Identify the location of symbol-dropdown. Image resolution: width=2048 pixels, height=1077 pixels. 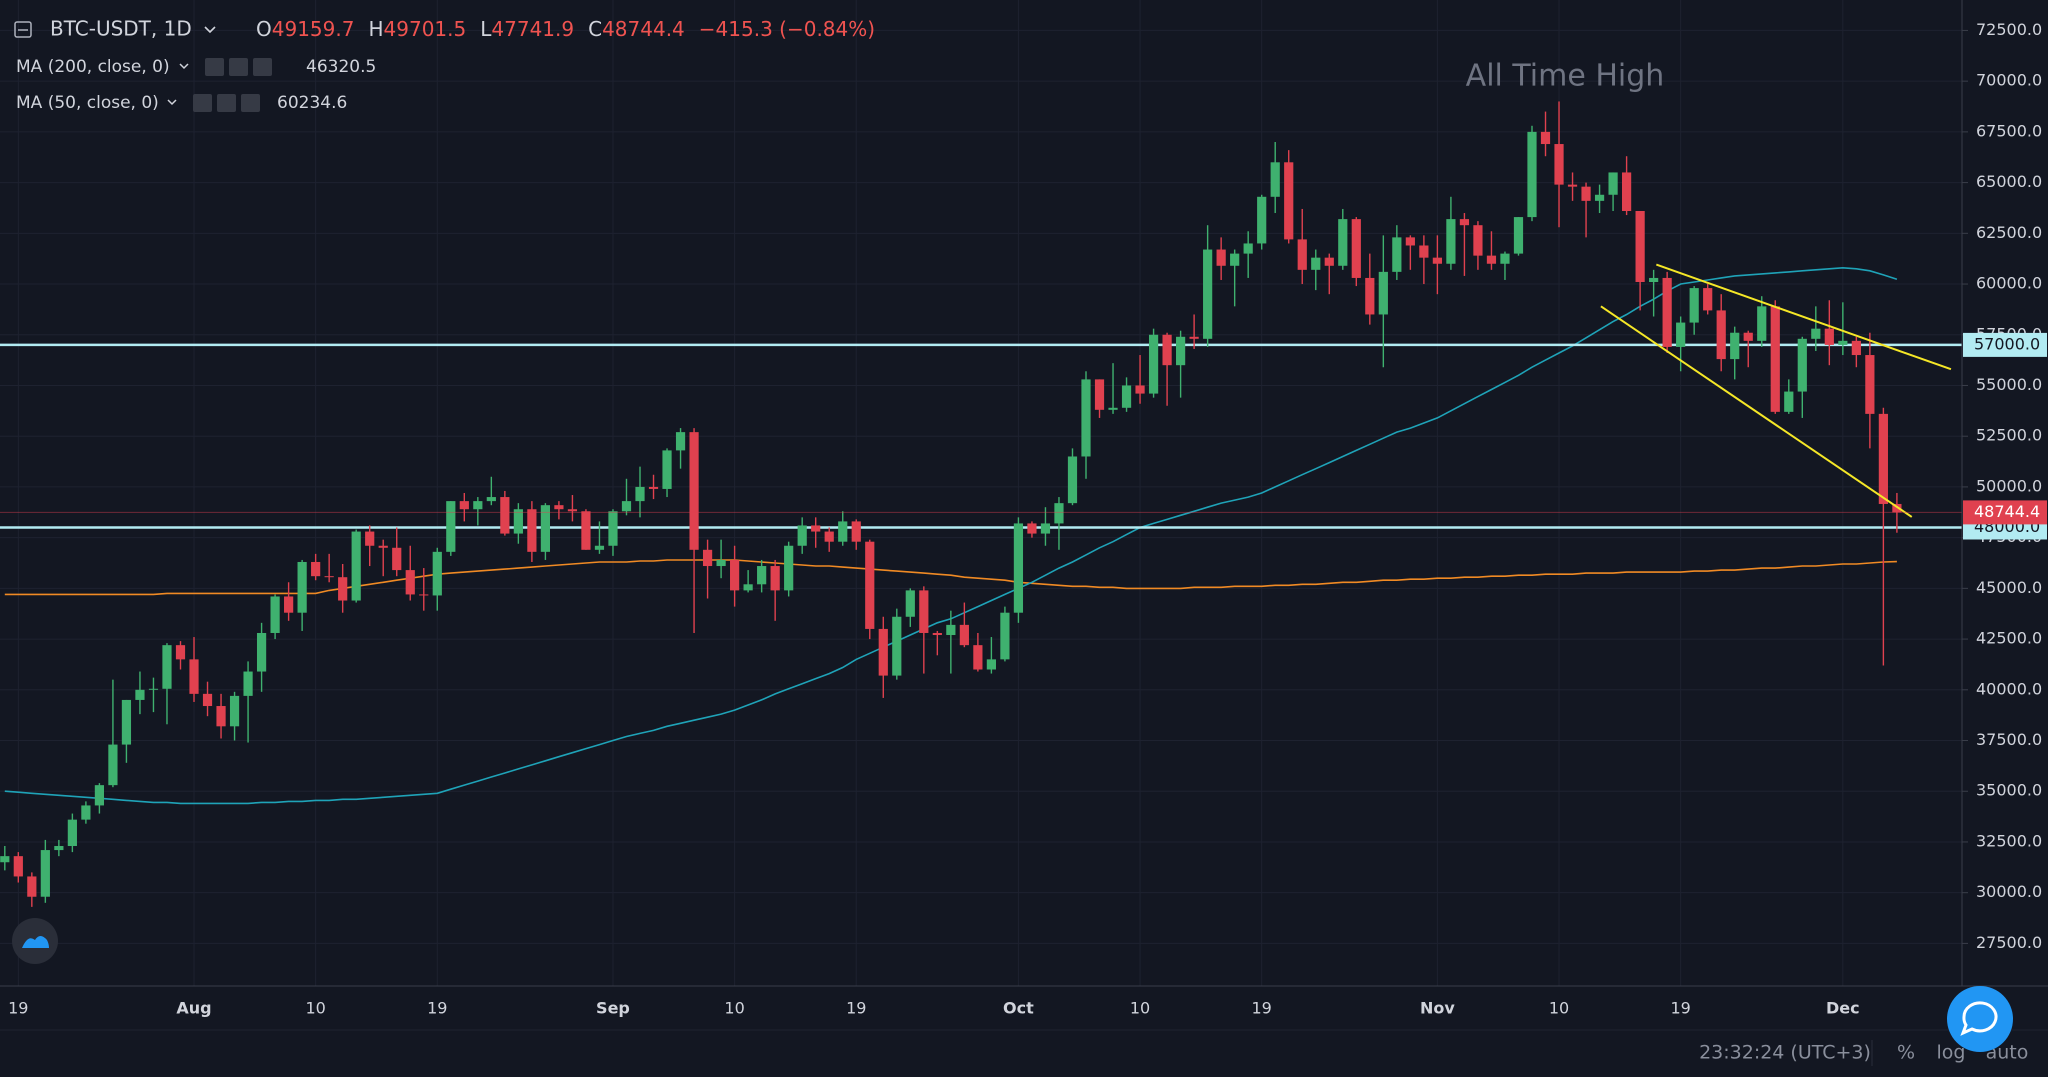
(210, 30).